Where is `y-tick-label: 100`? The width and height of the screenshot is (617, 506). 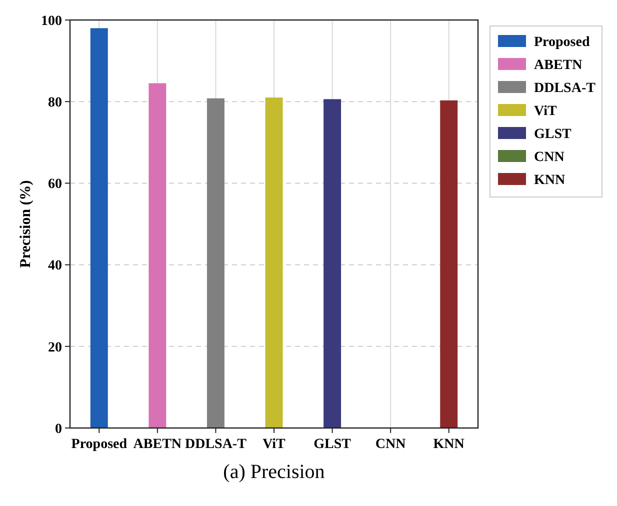
y-tick-label: 100 is located at coordinates (51, 21).